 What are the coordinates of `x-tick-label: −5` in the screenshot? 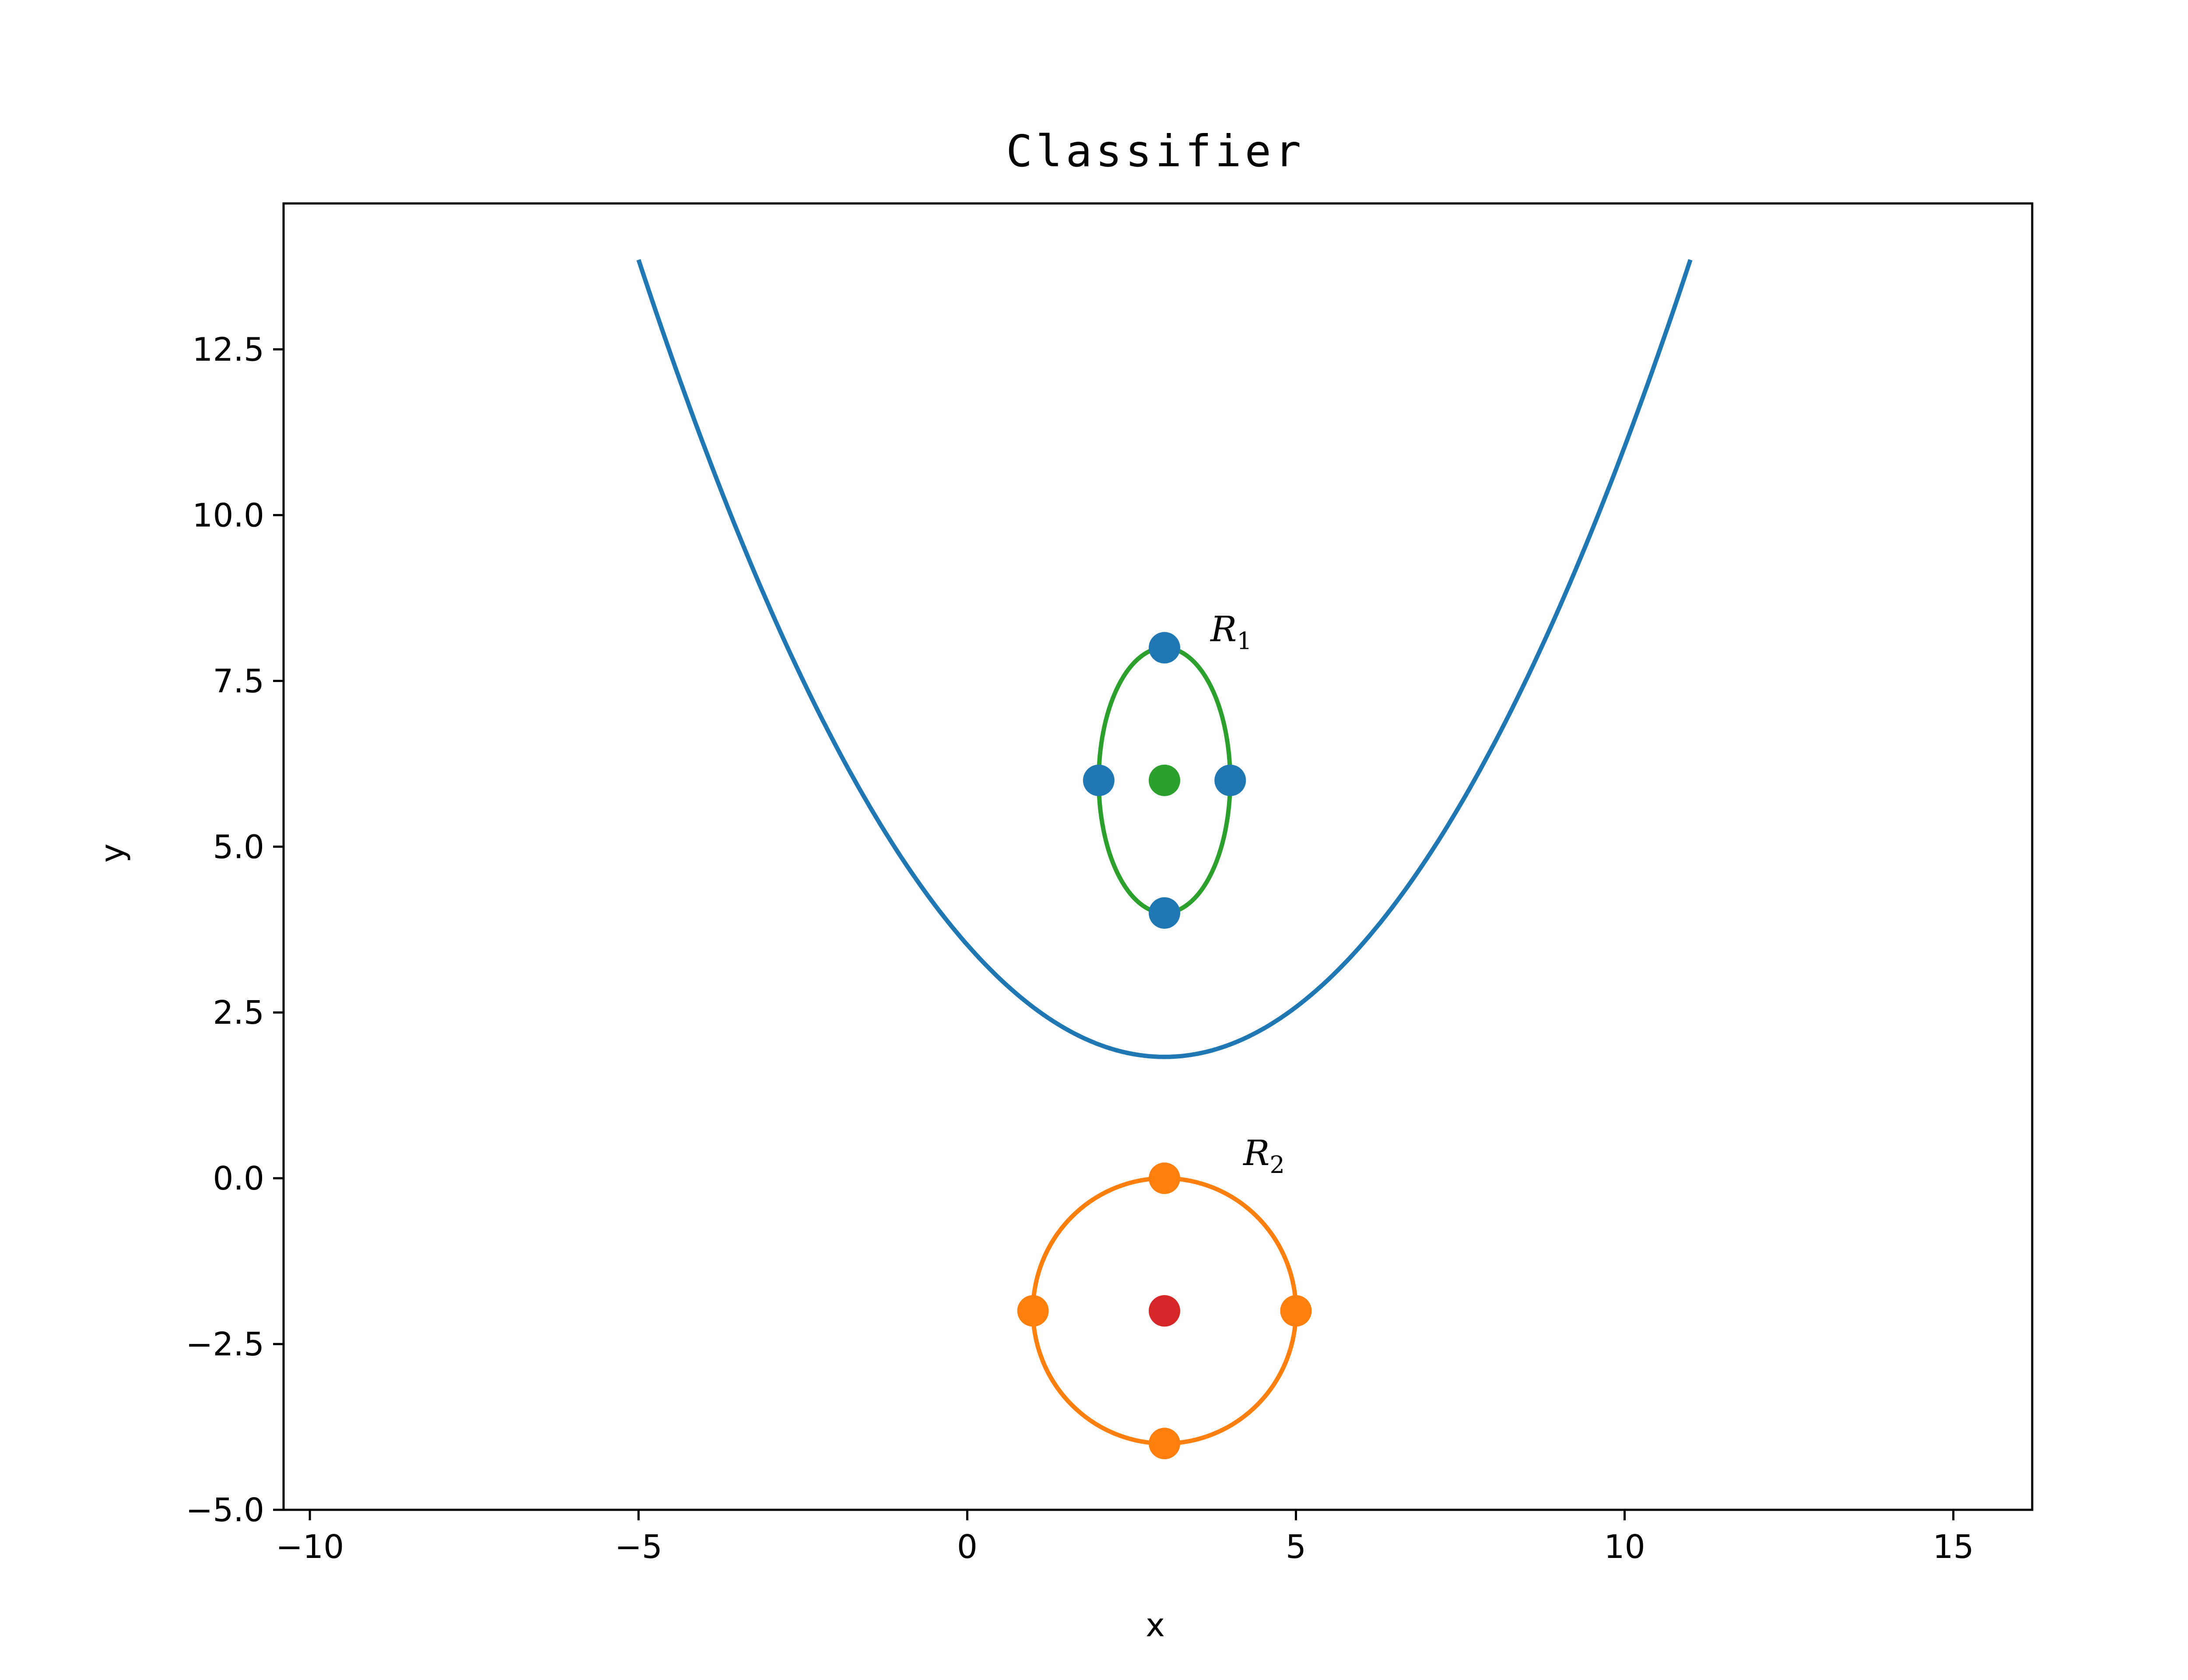 It's located at (639, 1547).